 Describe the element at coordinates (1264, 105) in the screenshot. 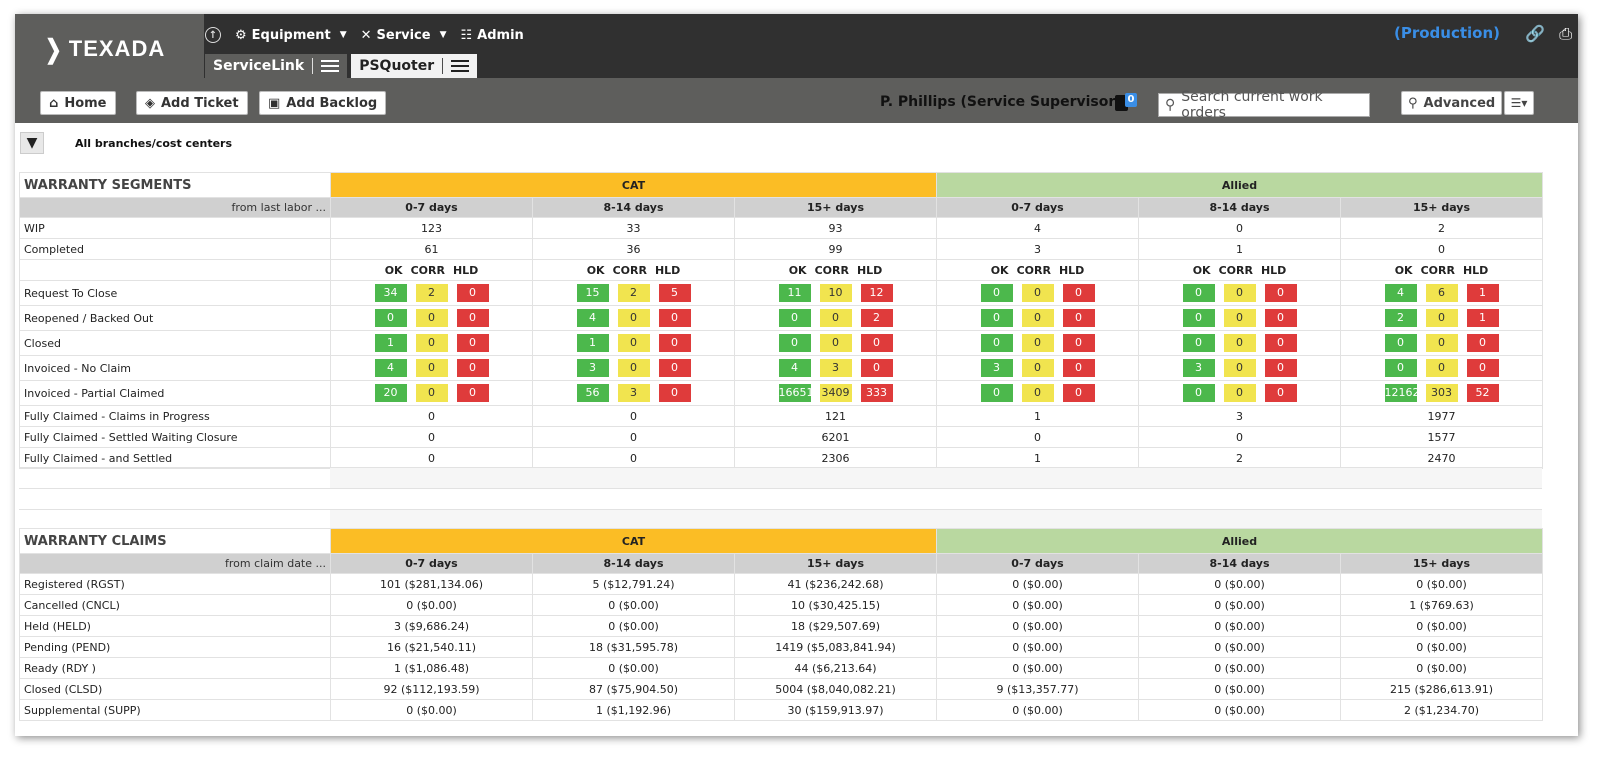

I see `search-work-orders: ⚲ Search current work orders` at that location.